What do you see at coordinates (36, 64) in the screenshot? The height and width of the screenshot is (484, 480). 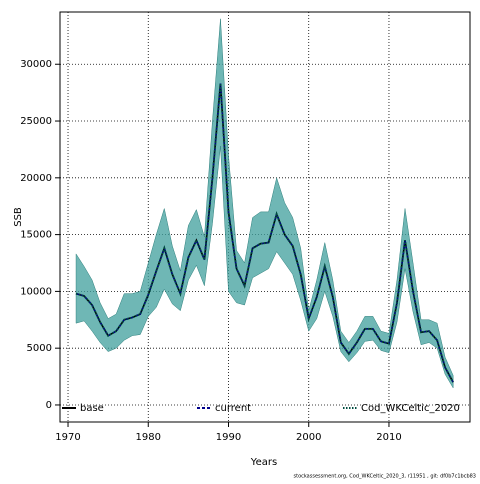 I see `y-tick-label: 30000` at bounding box center [36, 64].